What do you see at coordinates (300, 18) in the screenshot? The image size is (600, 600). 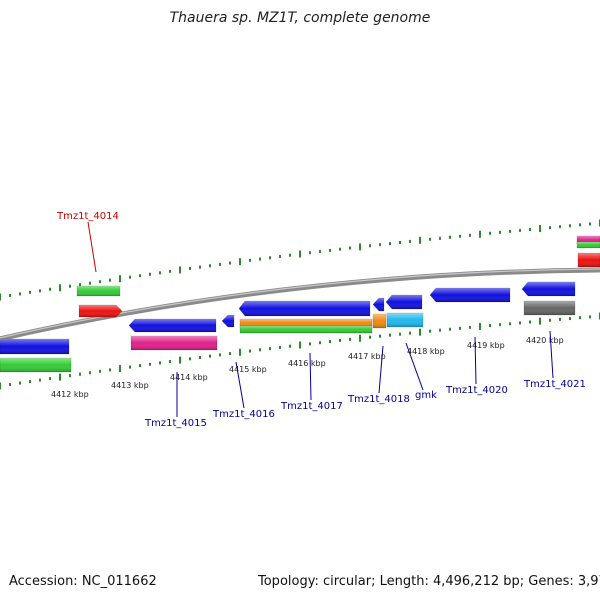 I see `map-title: Thauera sp. MZ1T, complete genome` at bounding box center [300, 18].